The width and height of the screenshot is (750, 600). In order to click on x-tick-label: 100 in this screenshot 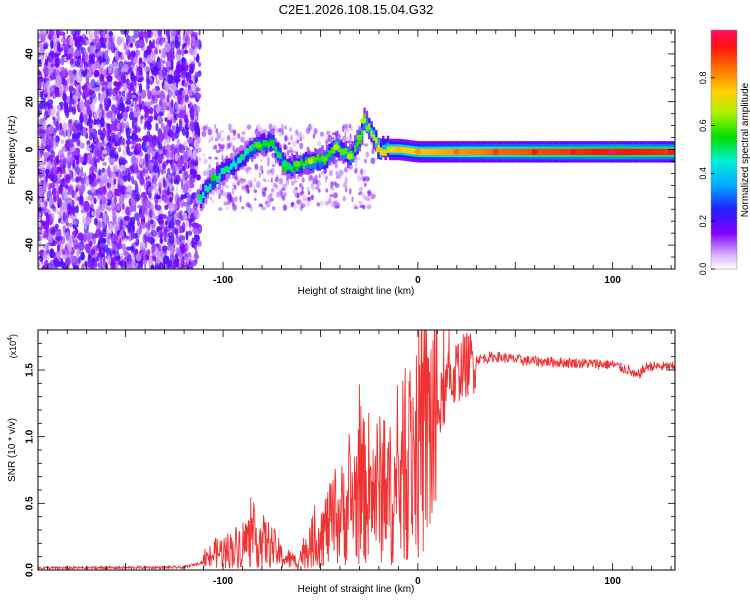, I will do `click(612, 581)`.